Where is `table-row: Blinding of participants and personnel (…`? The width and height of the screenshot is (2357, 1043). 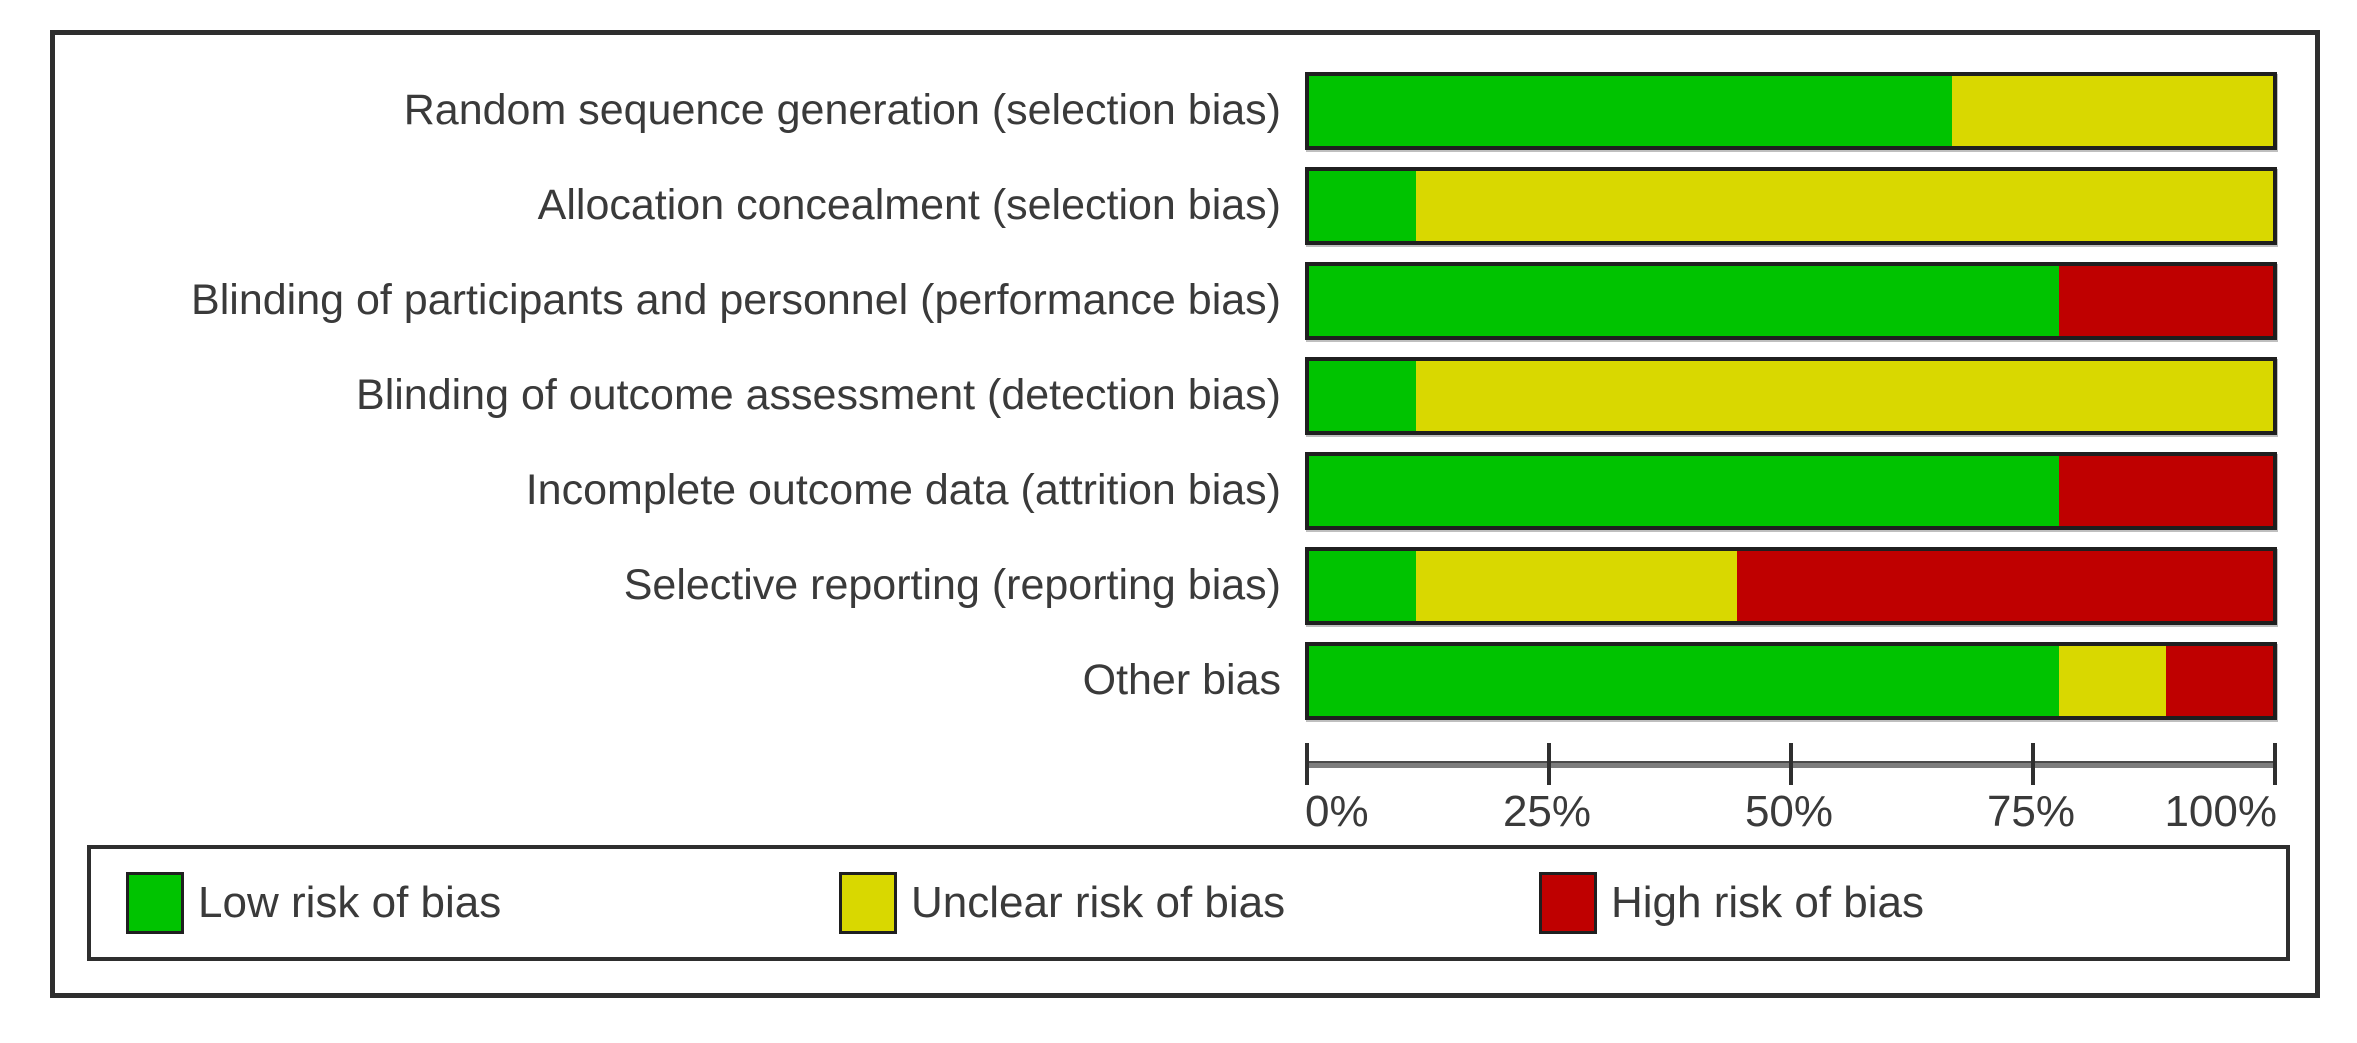 table-row: Blinding of participants and personnel (… is located at coordinates (1185, 300).